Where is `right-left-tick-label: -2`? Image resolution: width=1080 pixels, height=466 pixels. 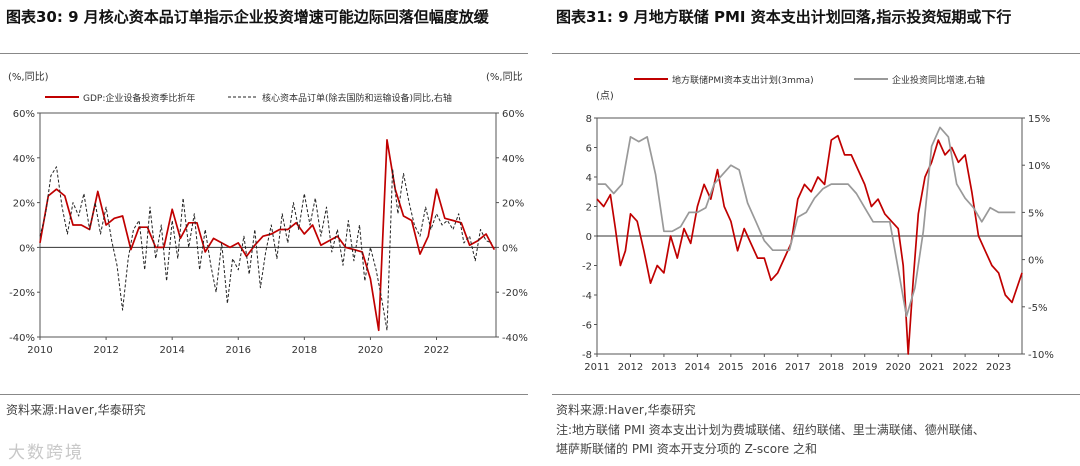 right-left-tick-label: -2 is located at coordinates (587, 267).